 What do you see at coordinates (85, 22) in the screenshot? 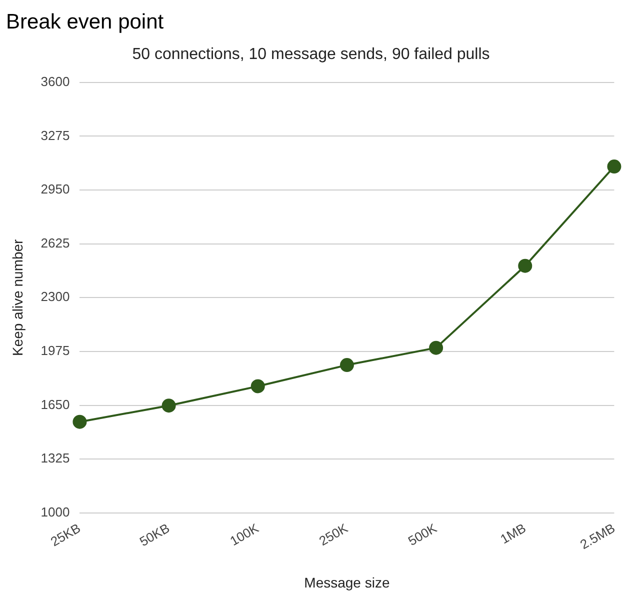
I see `chart-title: Break even point` at bounding box center [85, 22].